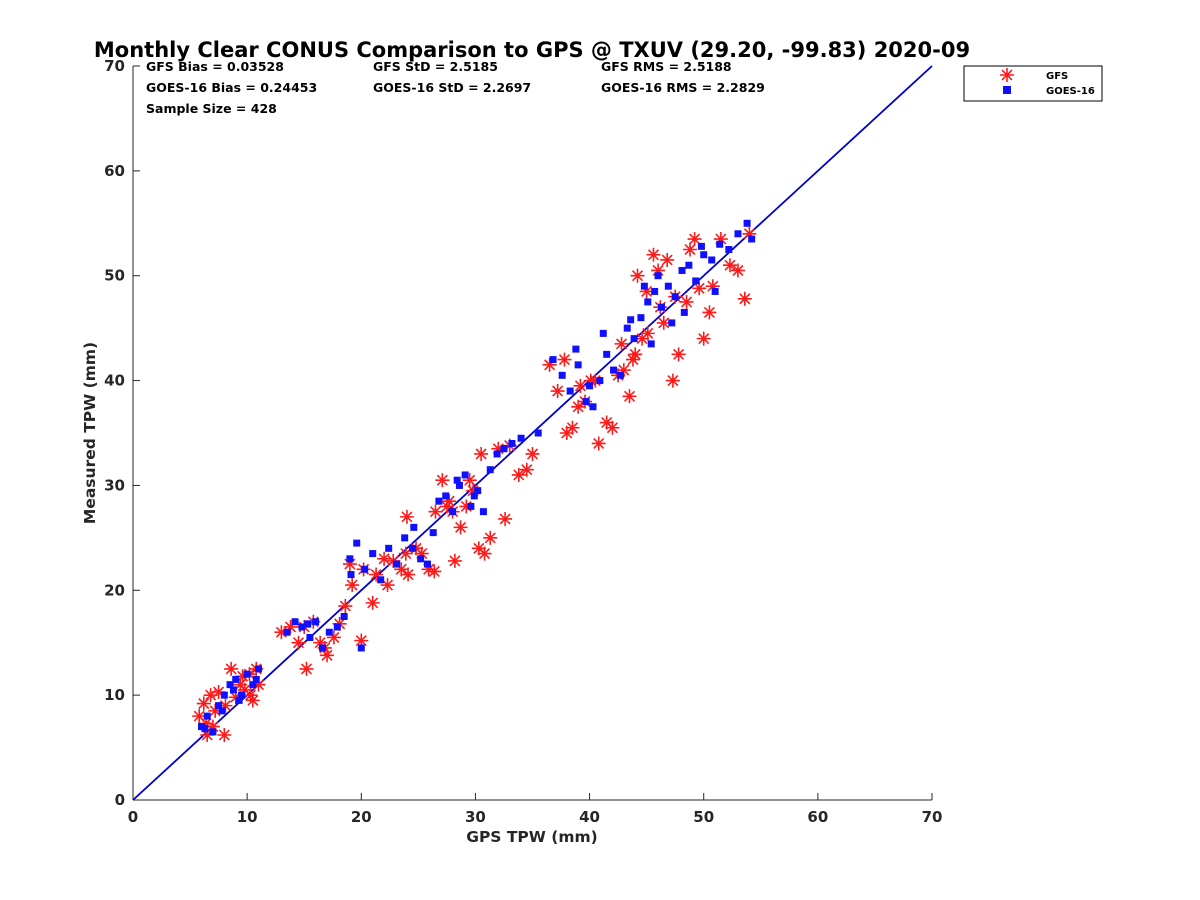  Describe the element at coordinates (1007, 90) in the screenshot. I see `legend-goes-marker` at that location.